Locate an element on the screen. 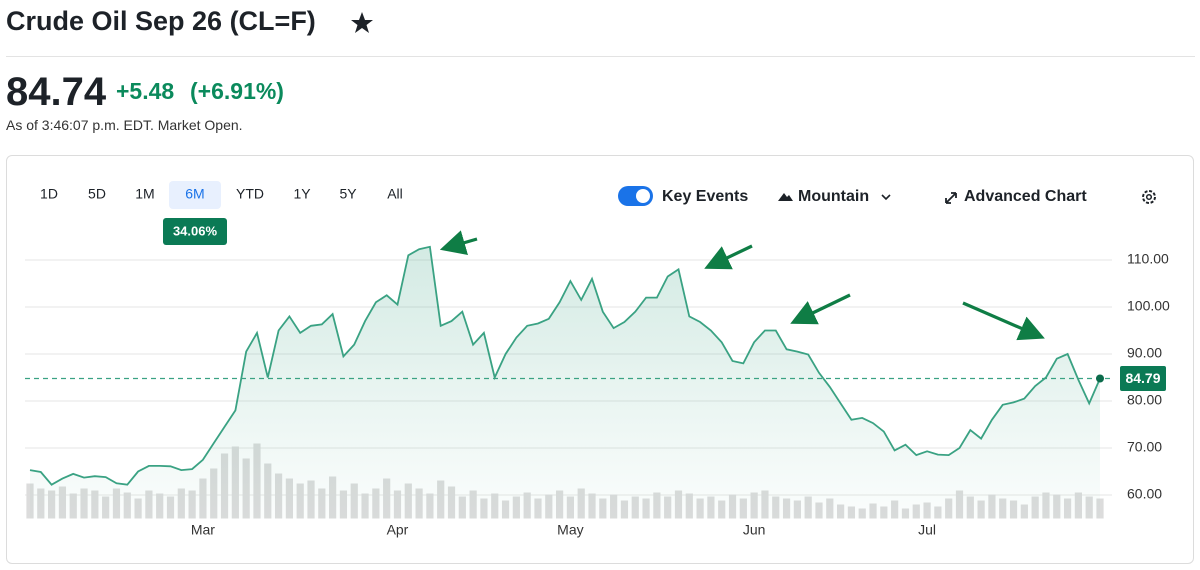 This screenshot has width=1200, height=570. last-point is located at coordinates (1100, 378).